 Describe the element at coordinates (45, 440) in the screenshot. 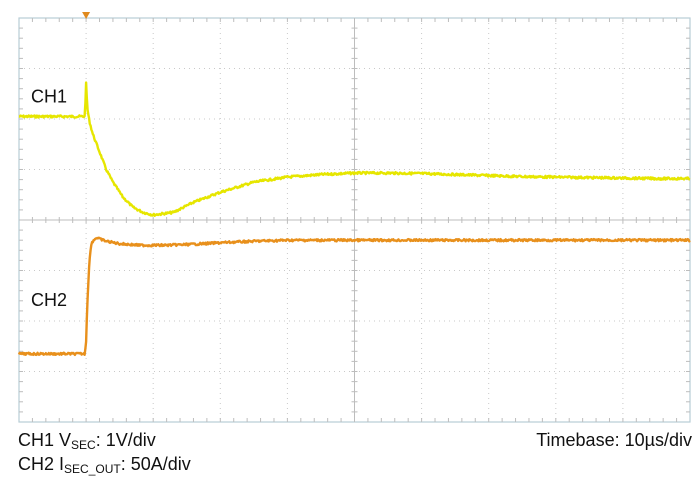

I see `ch1-caption-prefix: CH1 V` at that location.